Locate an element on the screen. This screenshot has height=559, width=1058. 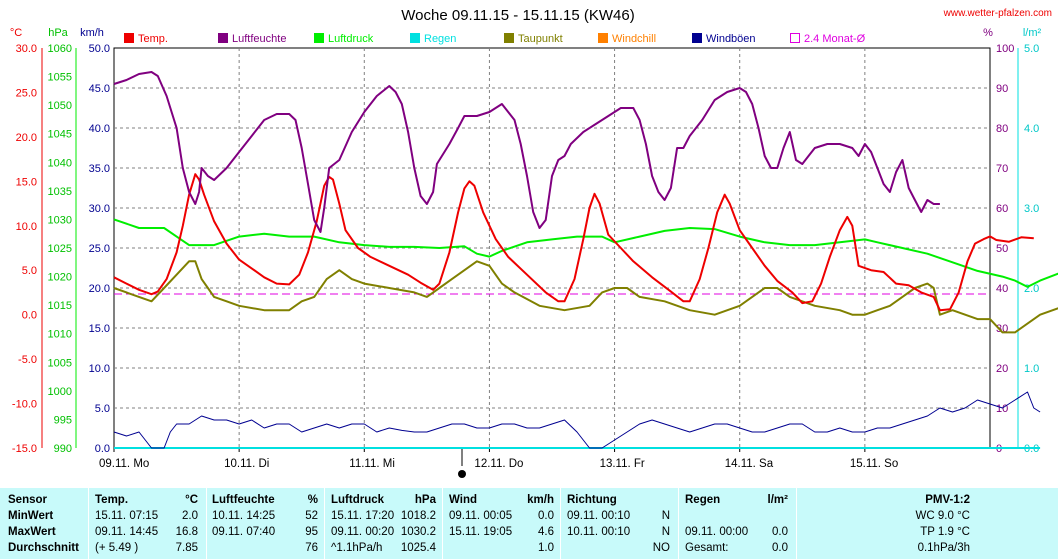
x-tick-label: 15.11. So is located at coordinates (874, 464).